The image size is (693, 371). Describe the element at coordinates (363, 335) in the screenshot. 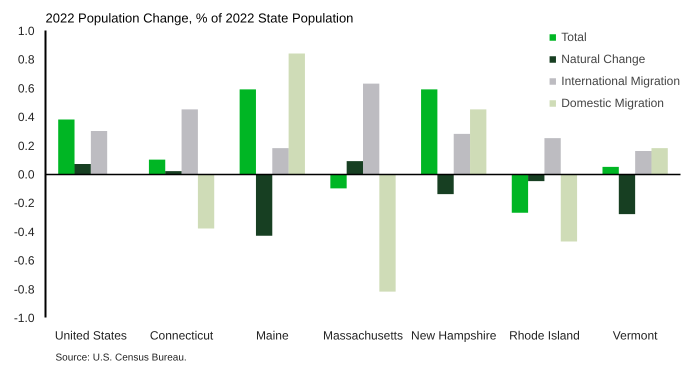

I see `x-tick-label: Massachusetts` at that location.